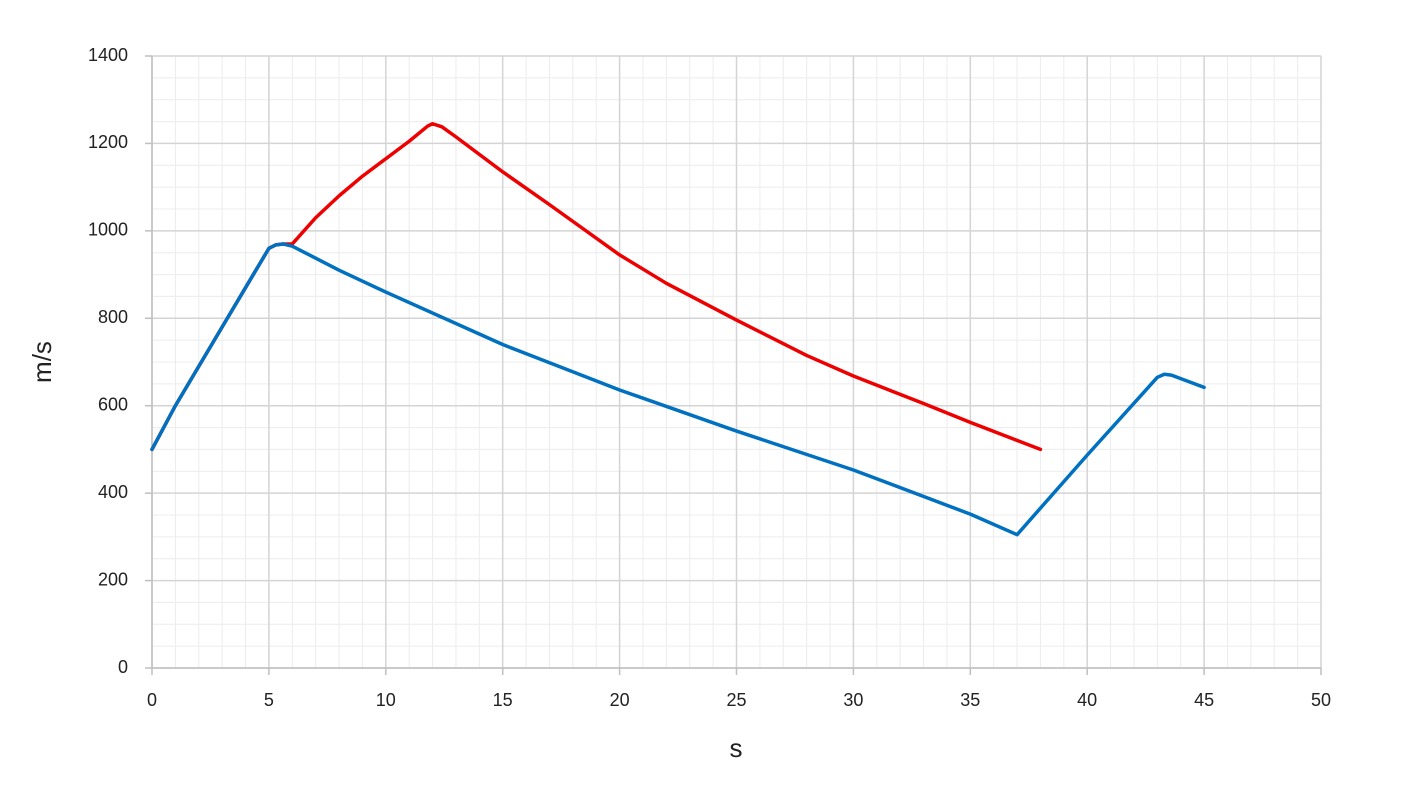  I want to click on y-tick-label: 1400, so click(108, 55).